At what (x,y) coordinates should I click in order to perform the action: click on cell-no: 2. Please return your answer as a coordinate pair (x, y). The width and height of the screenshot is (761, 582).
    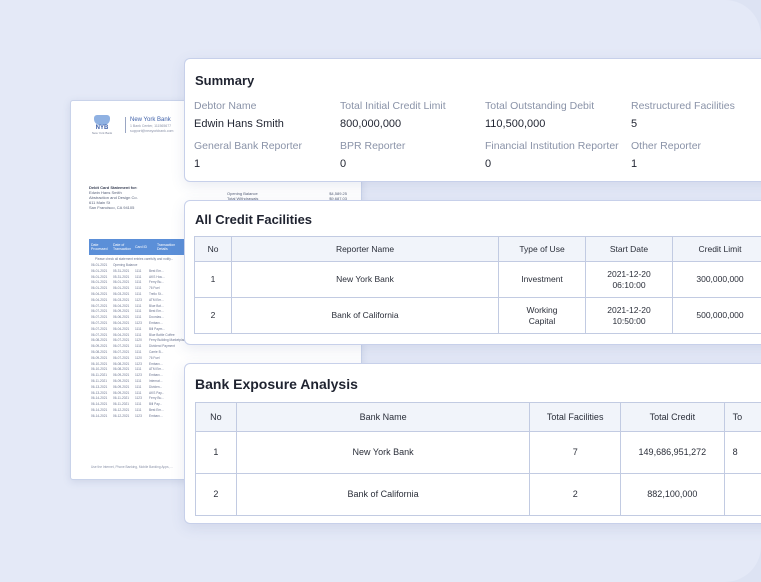
    Looking at the image, I should click on (216, 494).